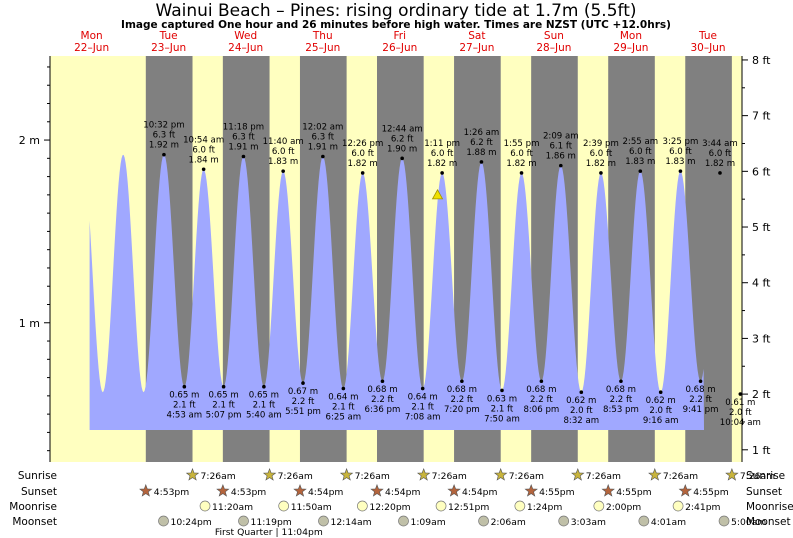 The height and width of the screenshot is (538, 793). Describe the element at coordinates (764, 492) in the screenshot. I see `row-label-right: Sunset` at that location.